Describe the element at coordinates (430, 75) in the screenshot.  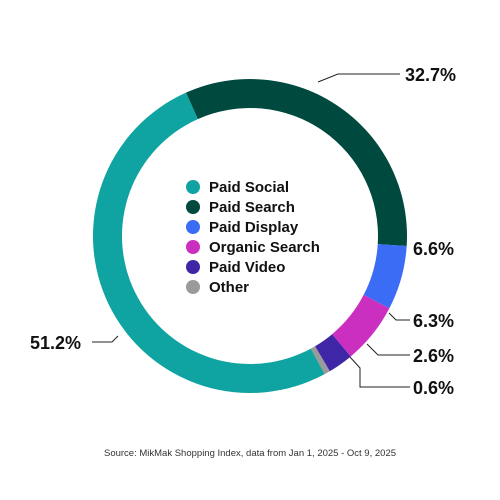
I see `label-paid-search: 32.7%` at that location.